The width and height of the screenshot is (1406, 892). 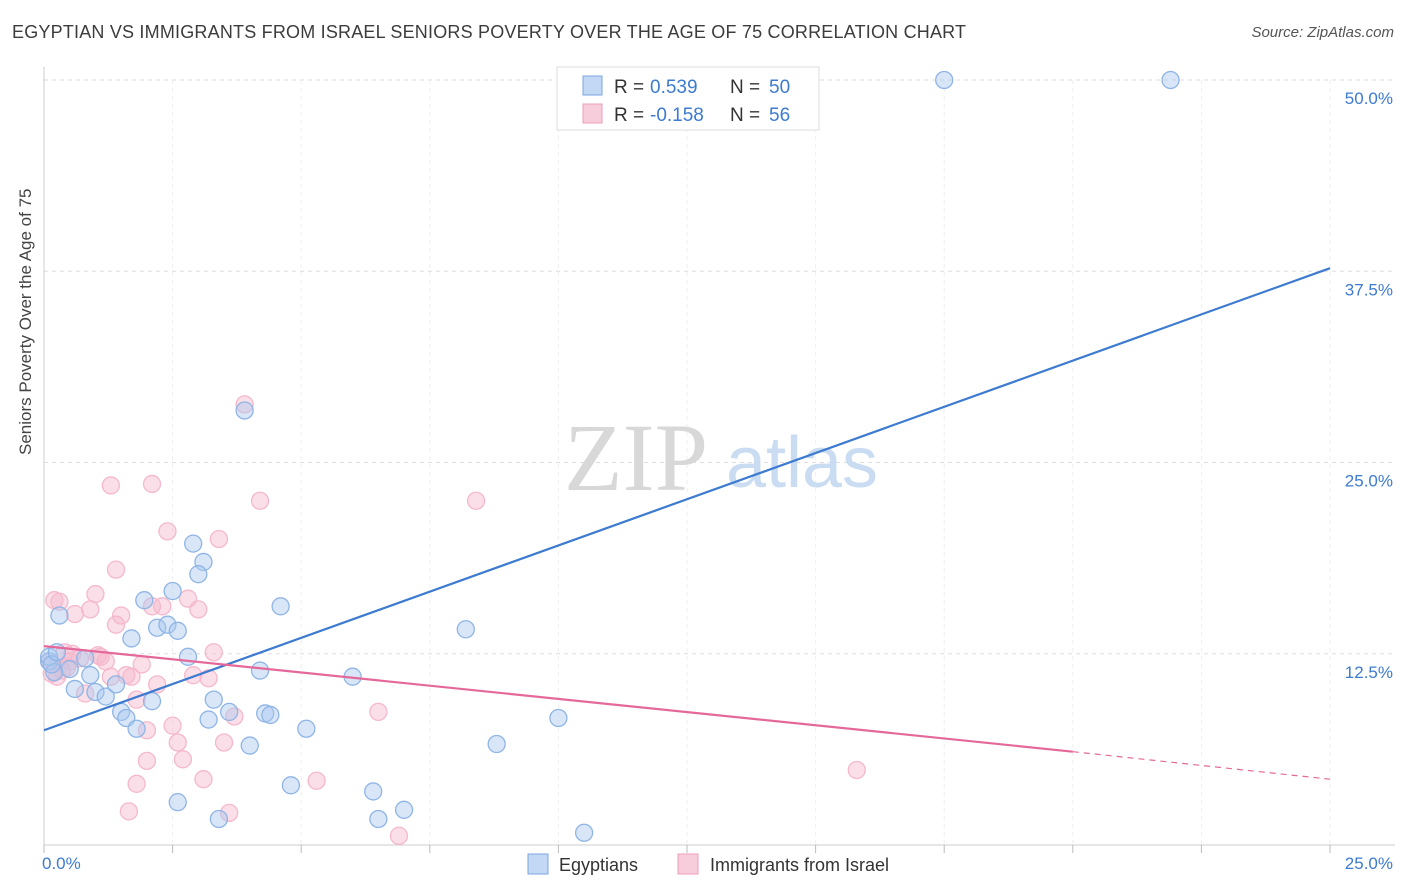 What do you see at coordinates (1369, 672) in the screenshot?
I see `y-tick-label: 12.5%` at bounding box center [1369, 672].